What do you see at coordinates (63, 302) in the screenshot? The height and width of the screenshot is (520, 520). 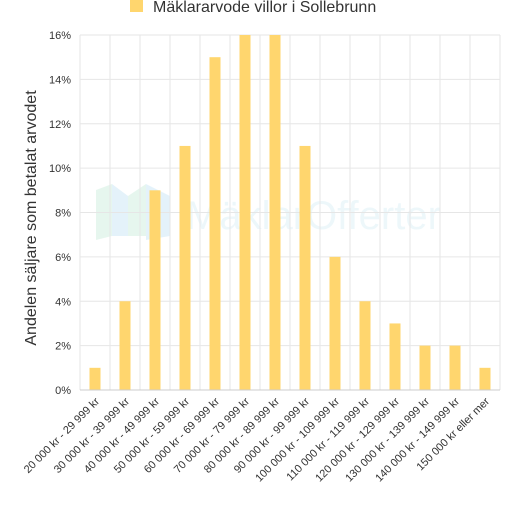 I see `y-tick-label: 4%` at bounding box center [63, 302].